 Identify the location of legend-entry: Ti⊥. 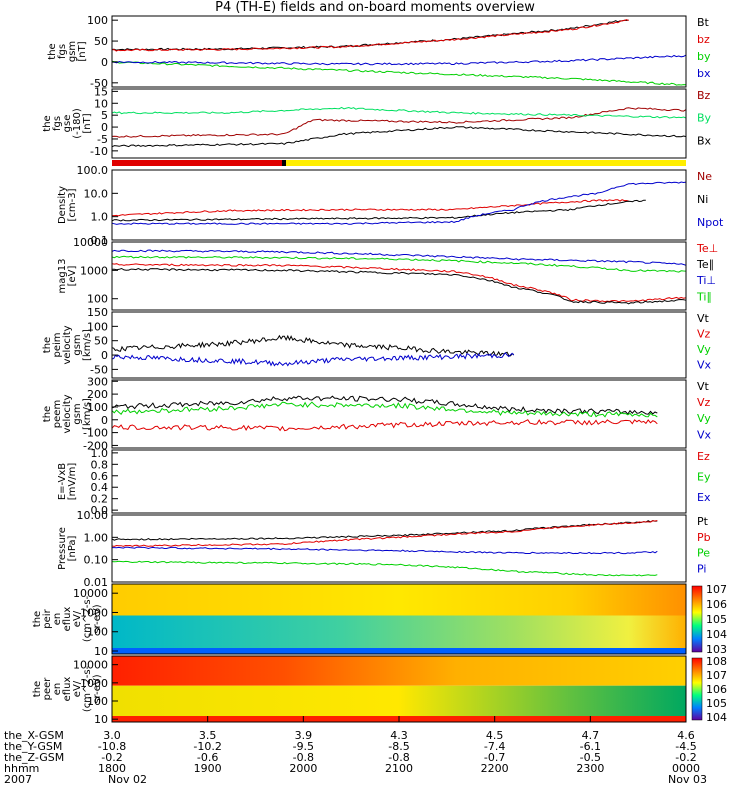
(706, 280).